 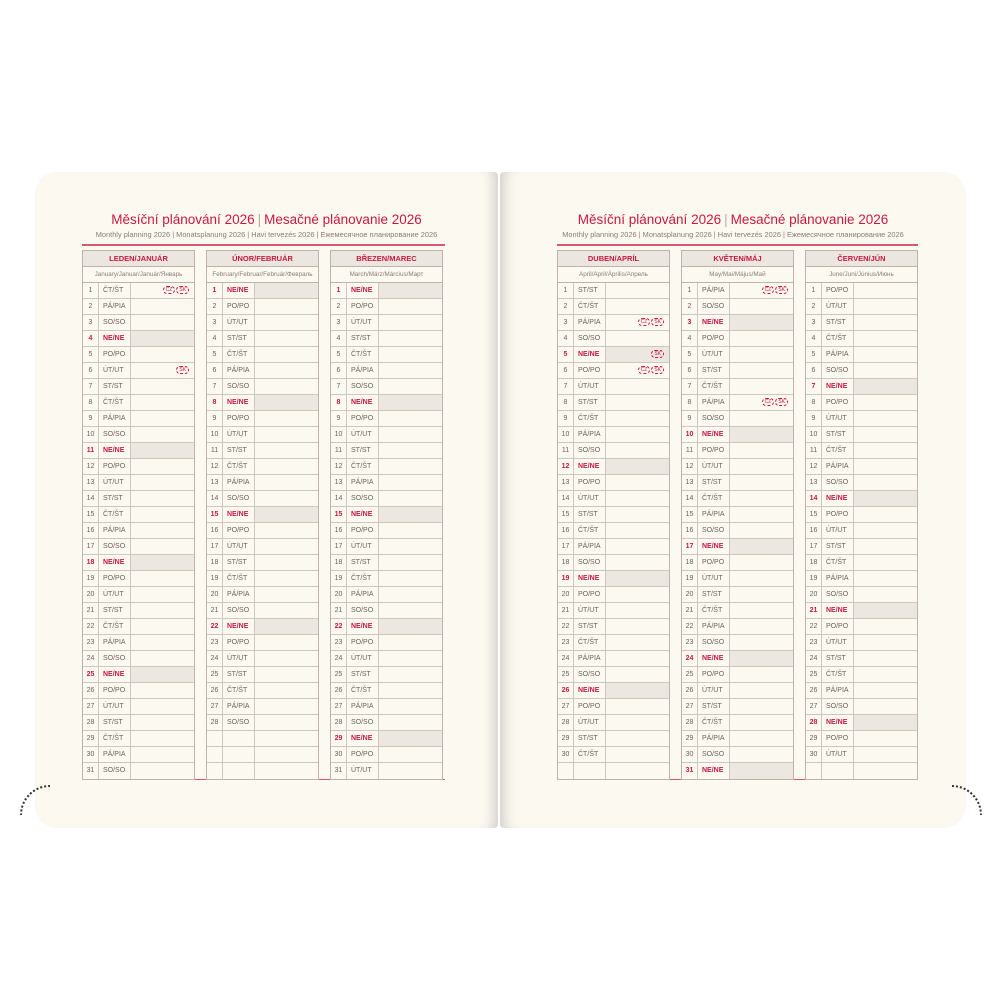 I want to click on day-row: 10 PÁ/PIA, so click(x=613, y=435).